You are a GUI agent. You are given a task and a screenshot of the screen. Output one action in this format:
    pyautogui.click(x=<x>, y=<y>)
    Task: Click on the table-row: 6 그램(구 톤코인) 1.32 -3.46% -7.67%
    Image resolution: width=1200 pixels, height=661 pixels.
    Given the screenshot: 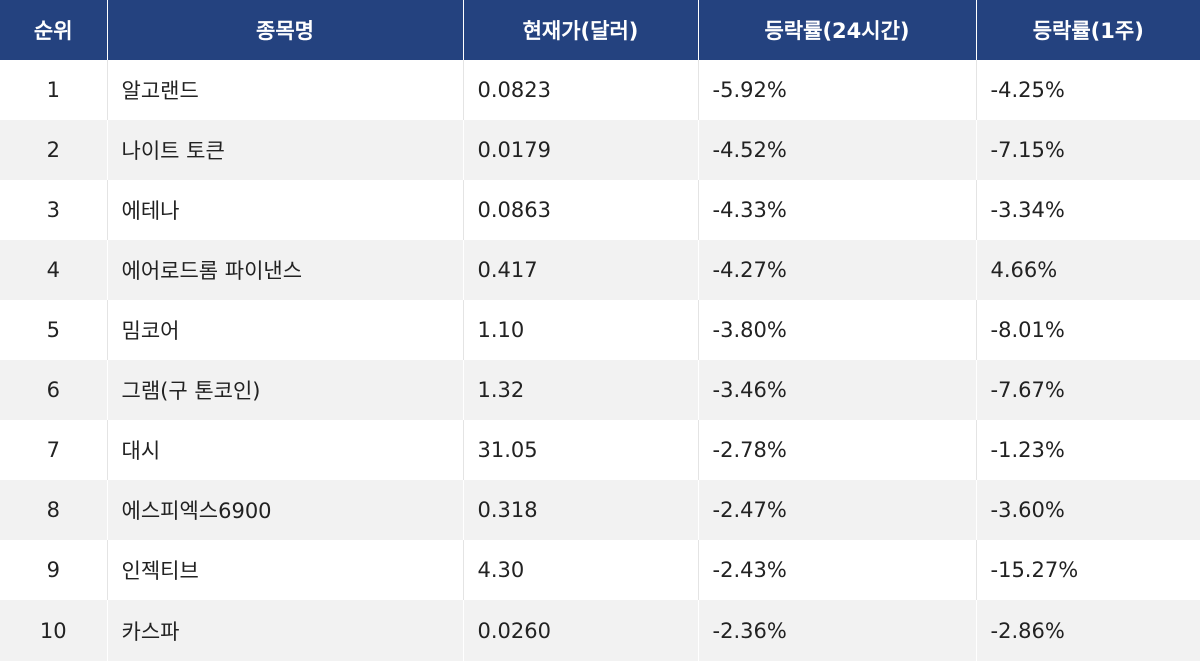 What is the action you would take?
    pyautogui.click(x=600, y=390)
    